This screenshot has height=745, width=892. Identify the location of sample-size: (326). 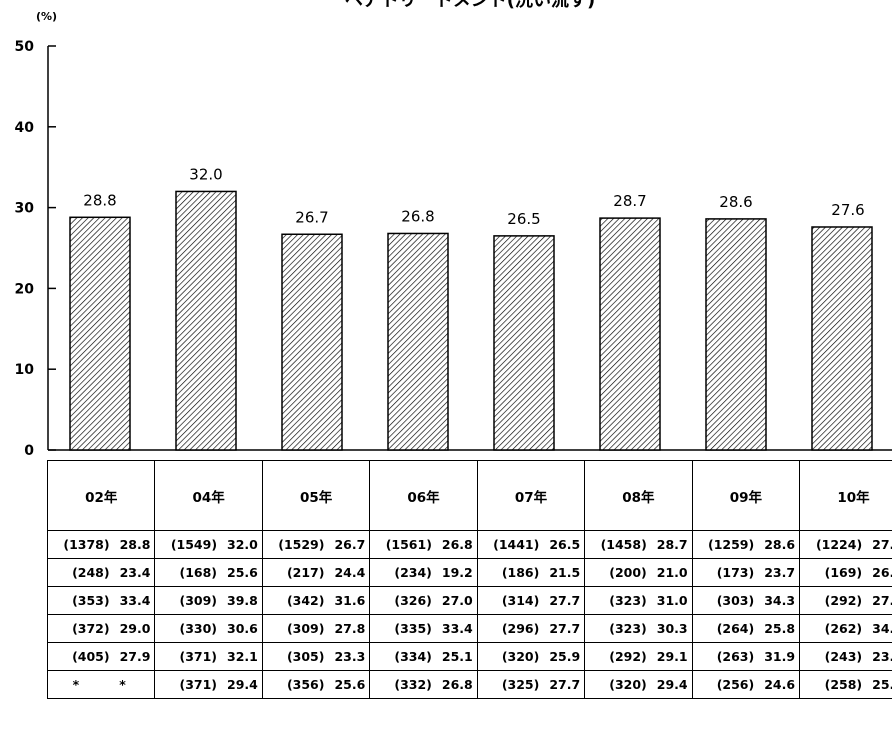
(413, 600).